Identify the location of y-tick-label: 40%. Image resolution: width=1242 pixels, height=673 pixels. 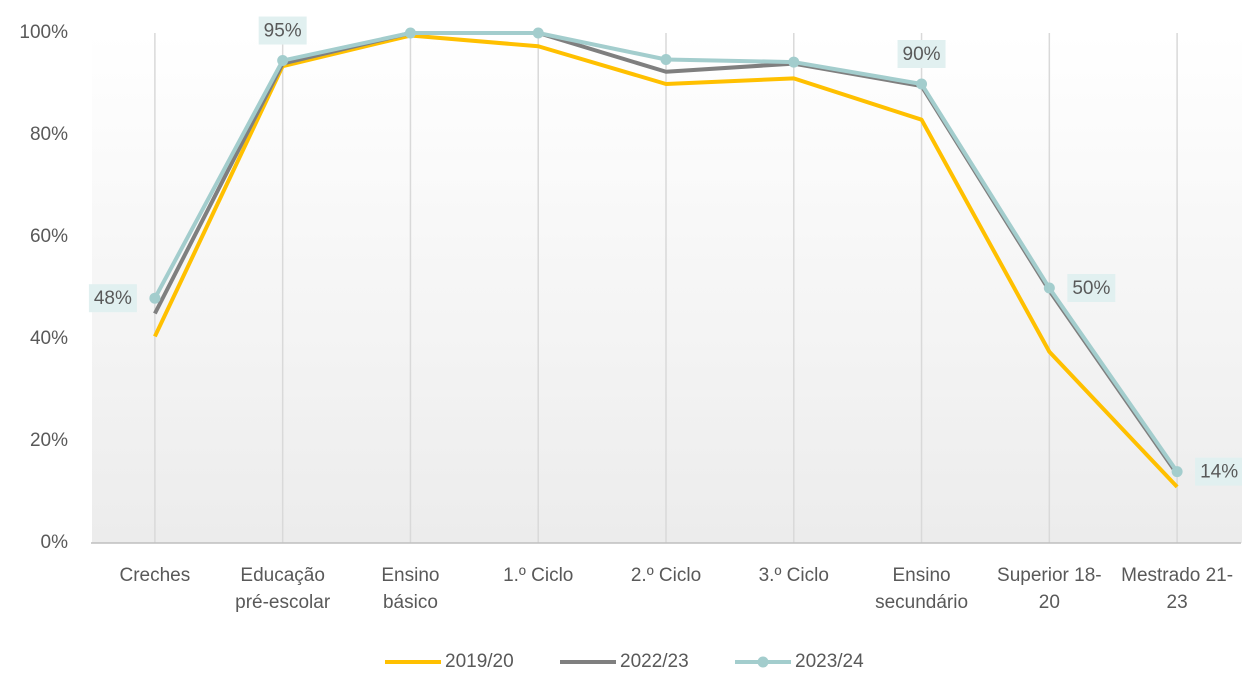
(49, 338).